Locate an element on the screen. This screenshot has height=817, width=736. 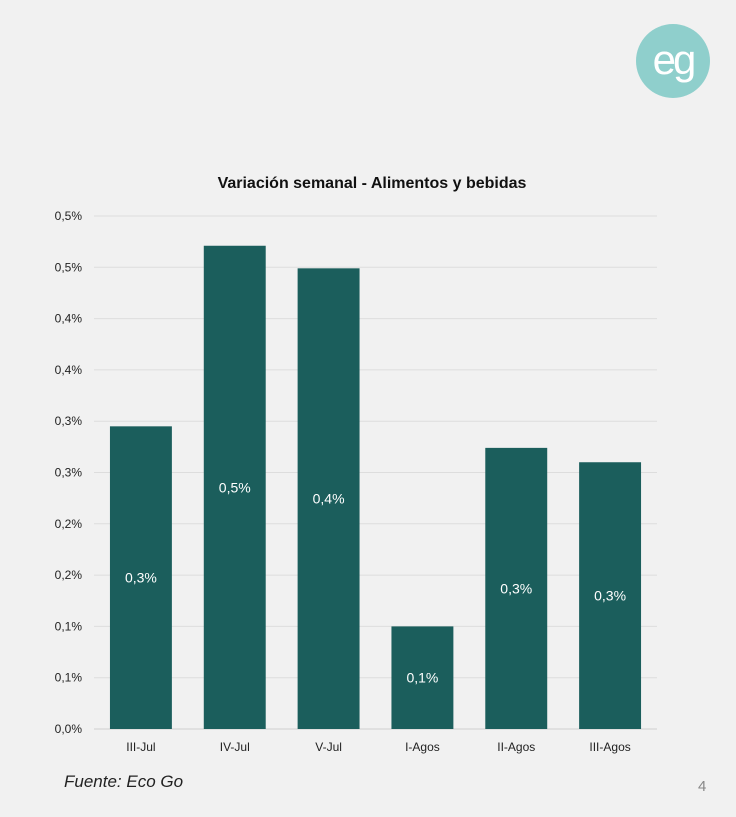
logo-text: eg is located at coordinates (673, 59).